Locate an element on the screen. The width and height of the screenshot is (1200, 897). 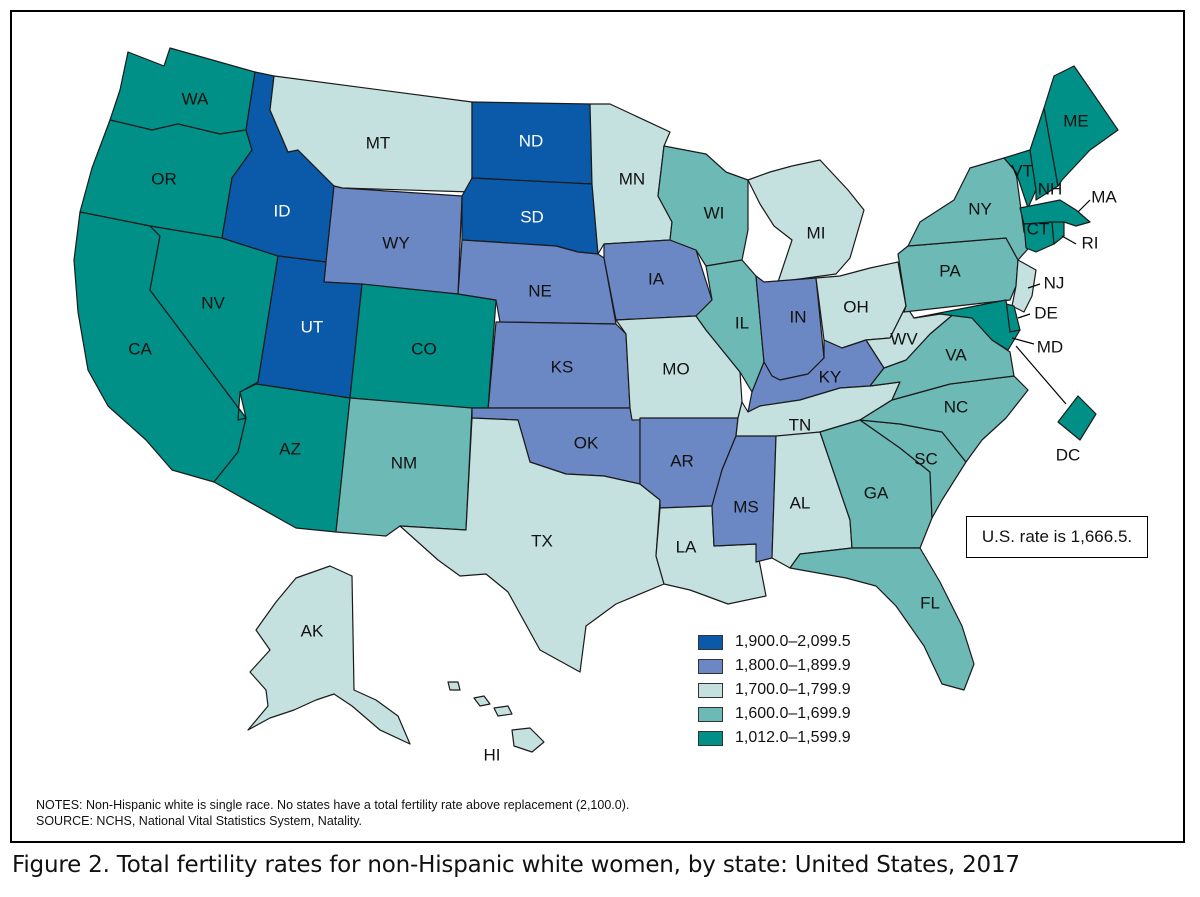
label-ME: ME is located at coordinates (1076, 120).